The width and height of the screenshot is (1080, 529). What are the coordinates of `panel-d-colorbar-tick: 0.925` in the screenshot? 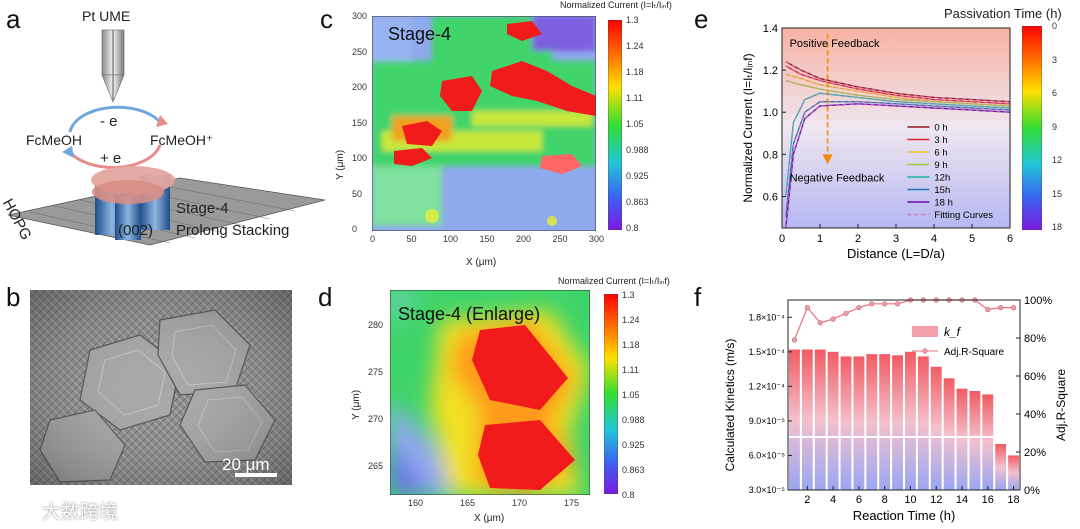 It's located at (633, 445).